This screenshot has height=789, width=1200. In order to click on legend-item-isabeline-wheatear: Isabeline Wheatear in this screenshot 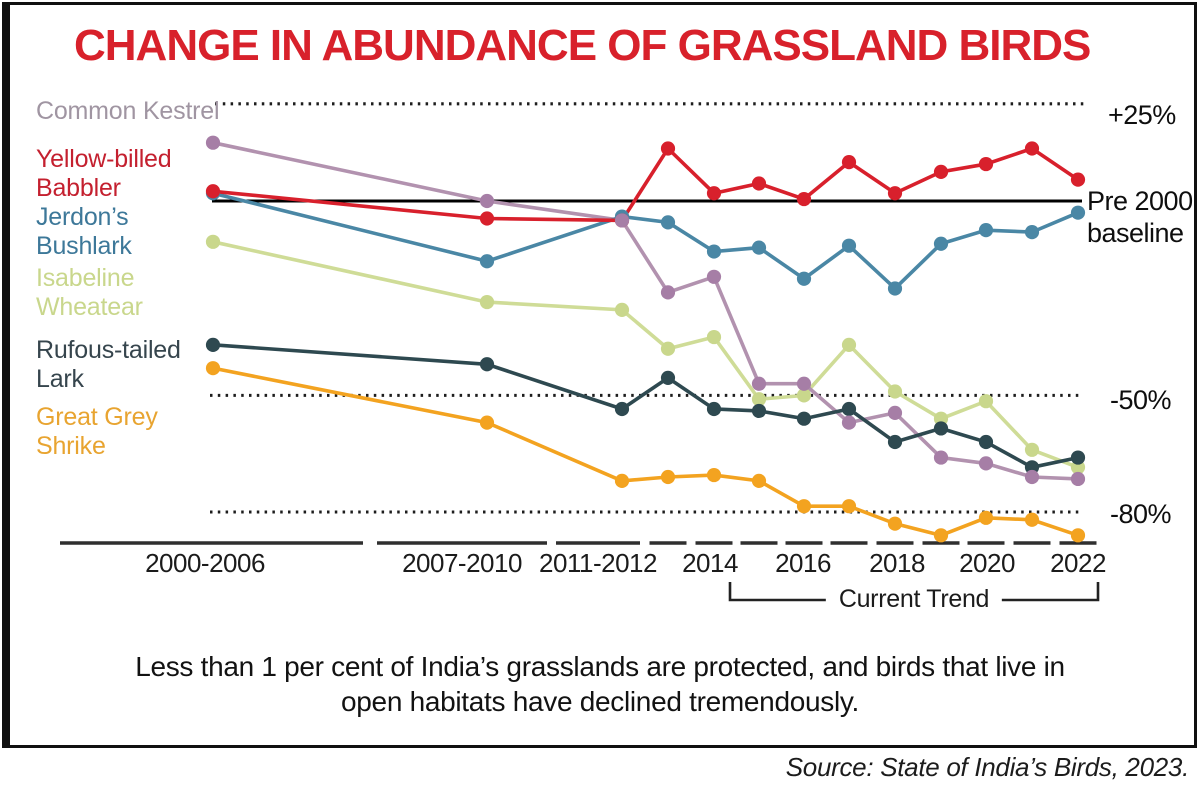, I will do `click(89, 293)`.